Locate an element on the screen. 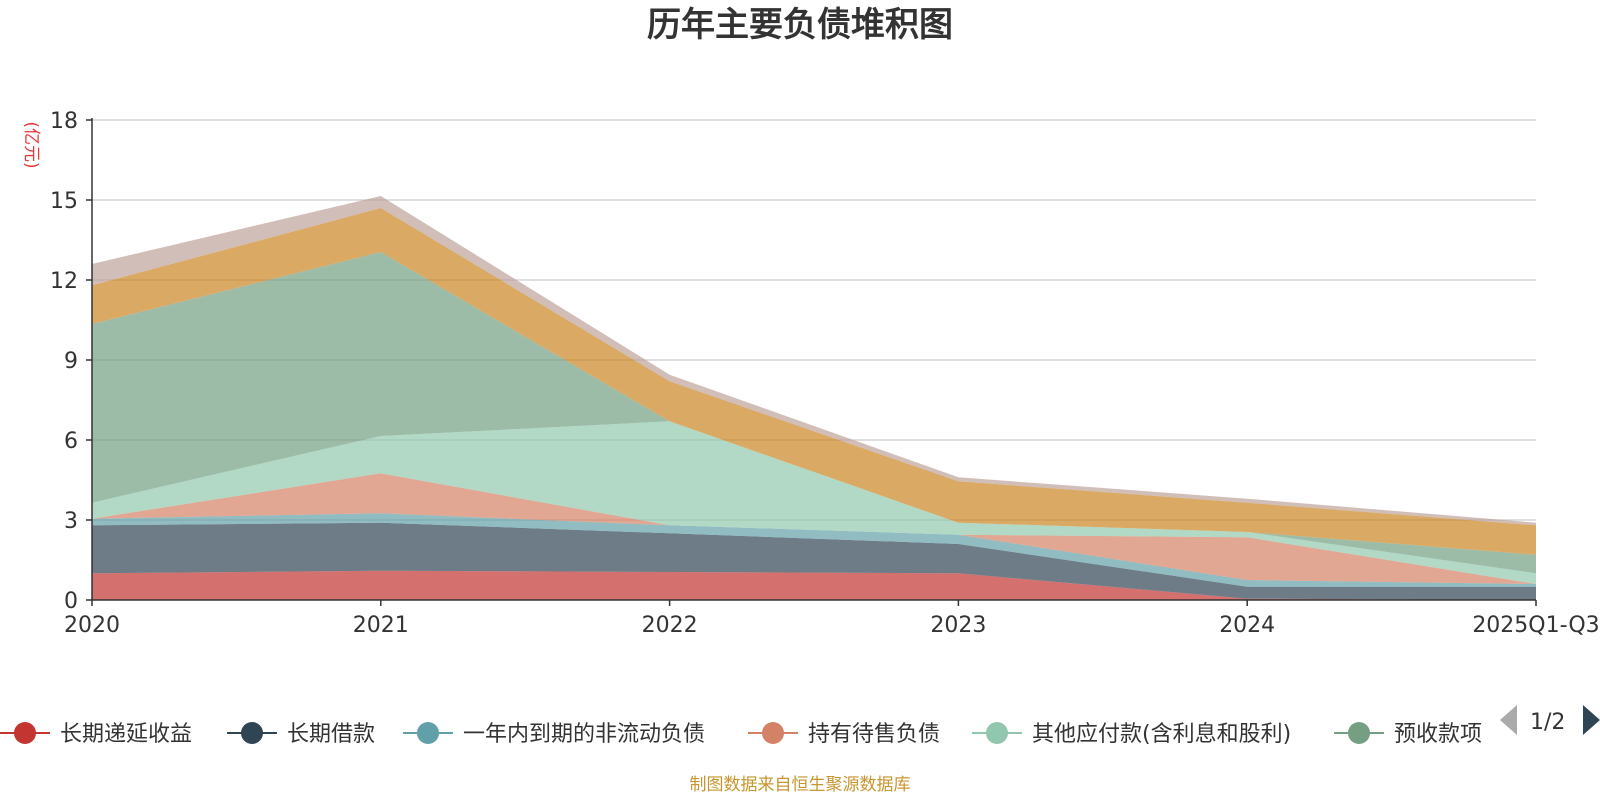  legend-label: 长期借款 is located at coordinates (331, 734).